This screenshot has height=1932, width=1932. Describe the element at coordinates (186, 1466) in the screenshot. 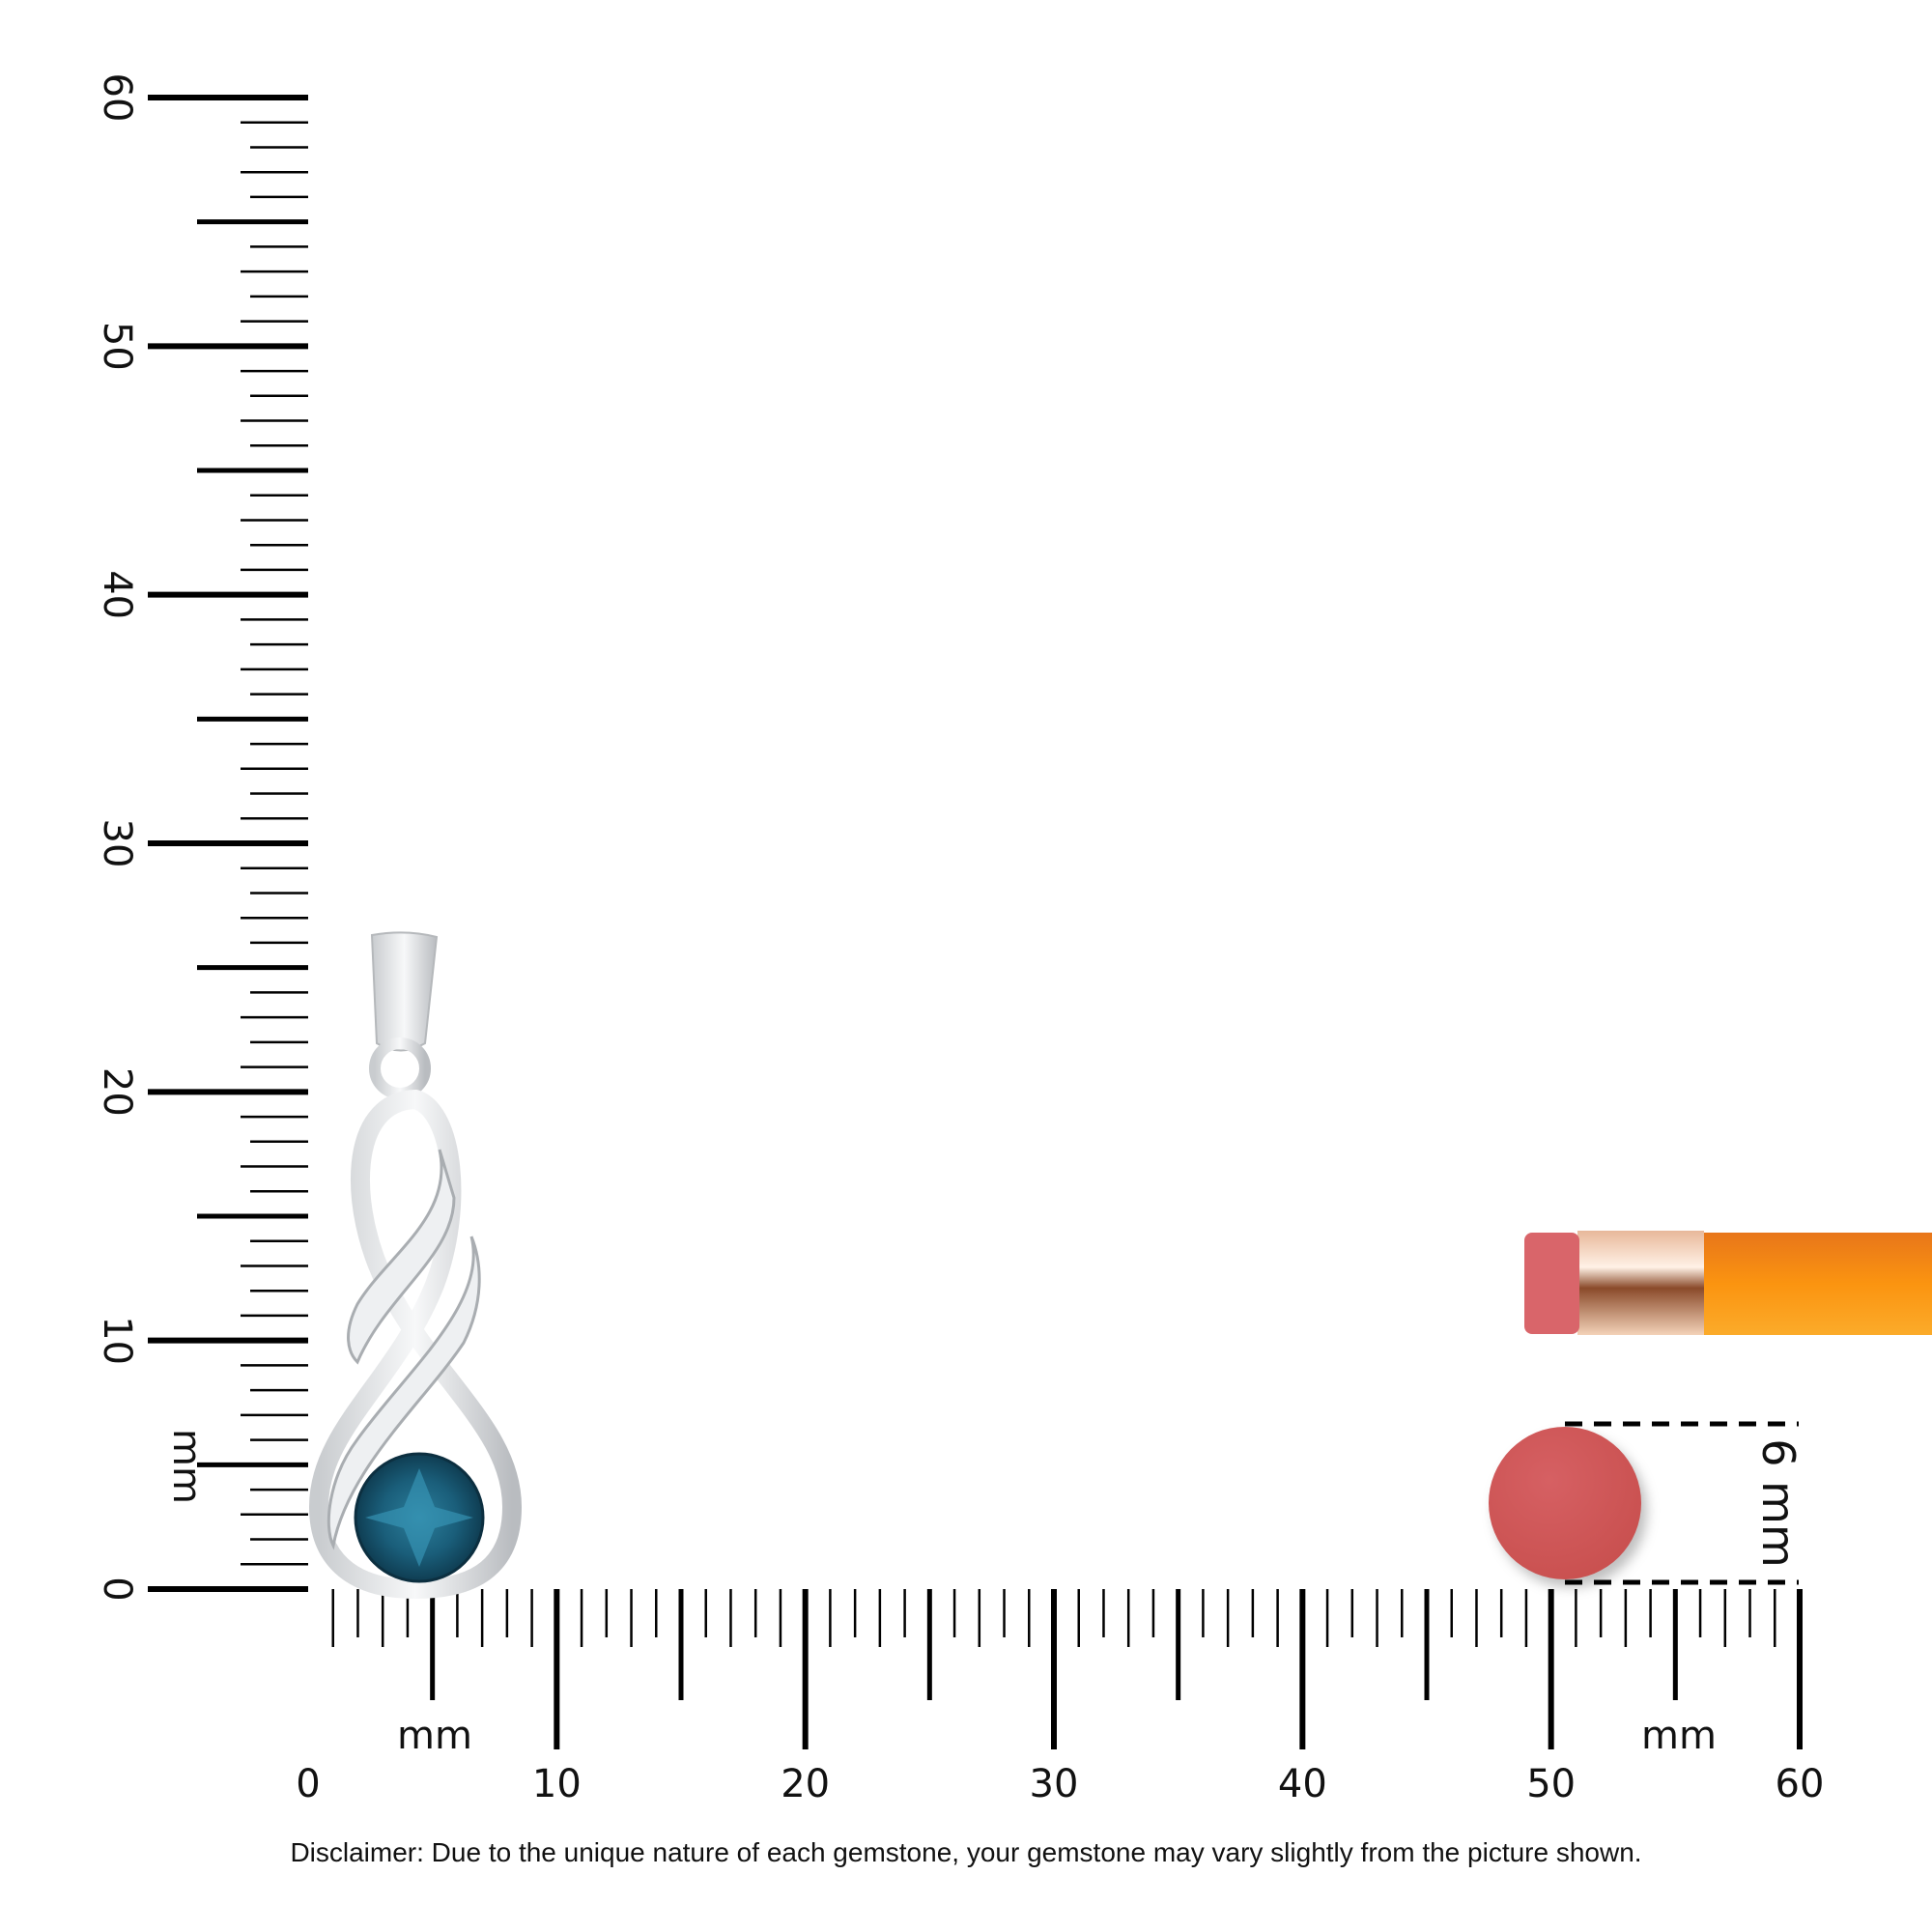

I see `vertical-unit-label: mm` at that location.